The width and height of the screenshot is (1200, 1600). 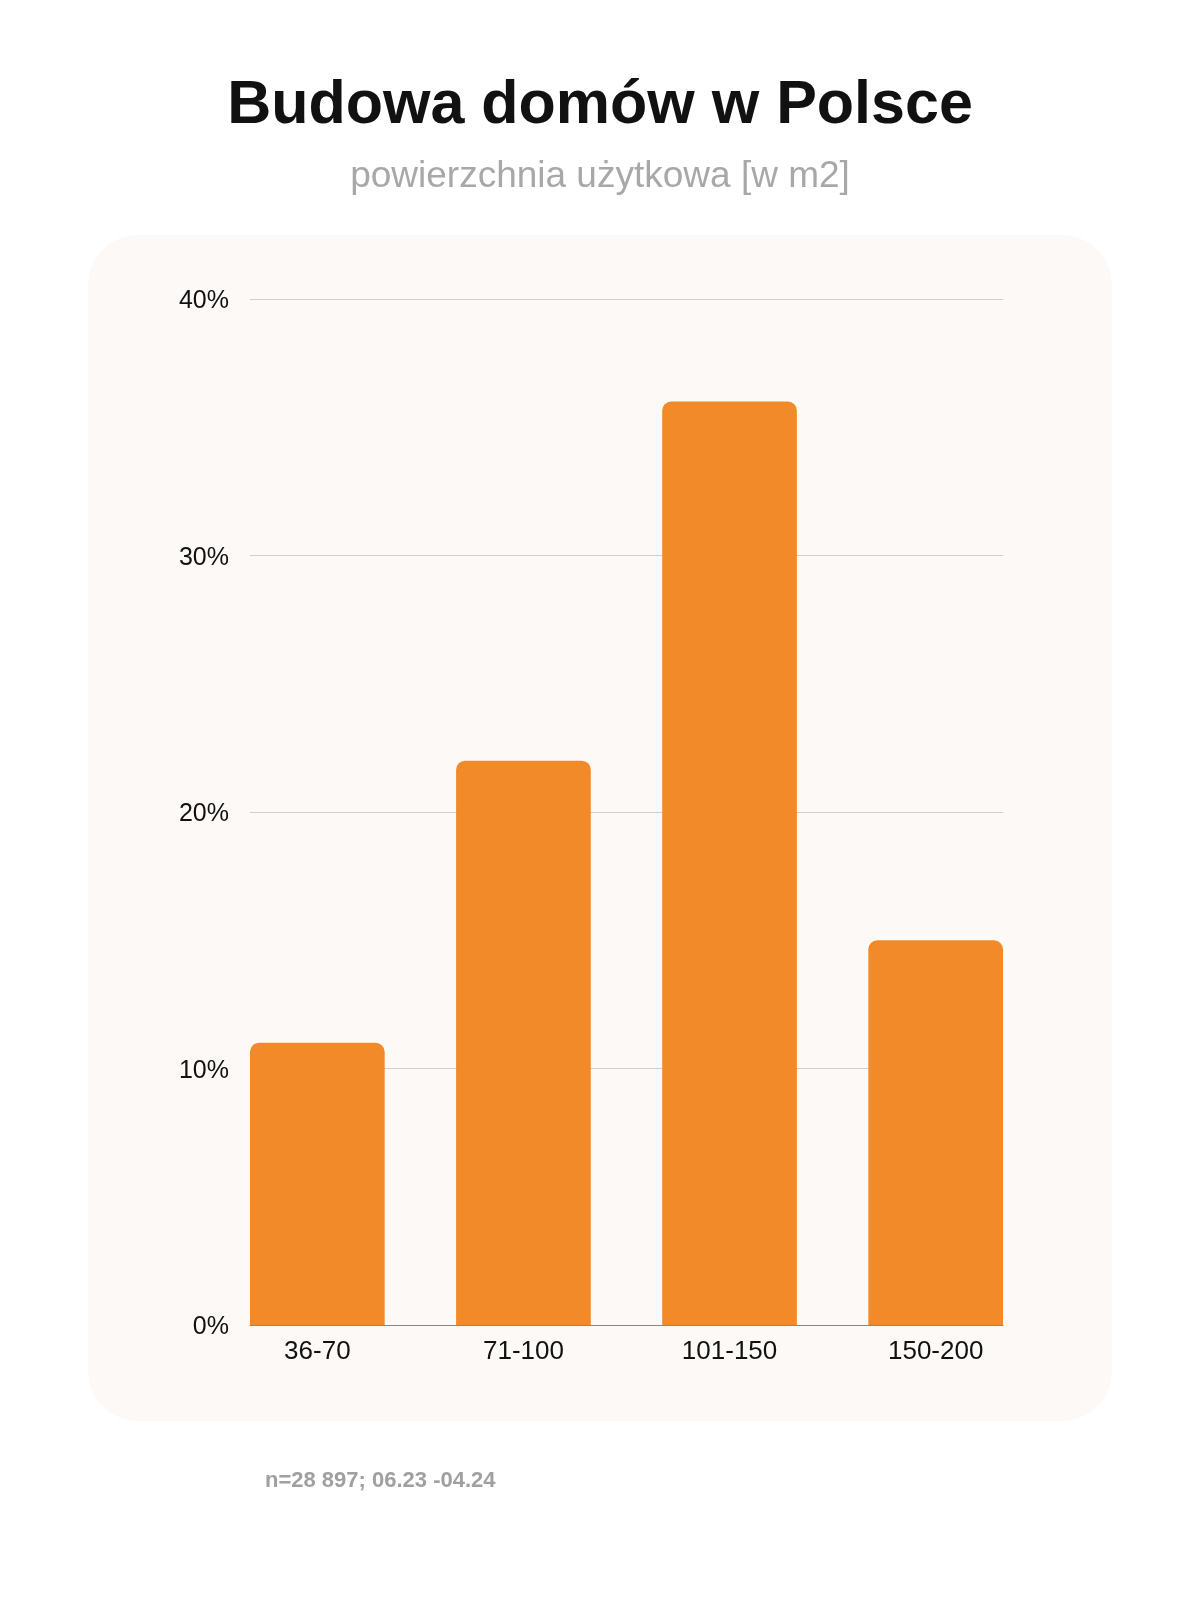 I want to click on y-tick-label: 10%, so click(x=203, y=1068).